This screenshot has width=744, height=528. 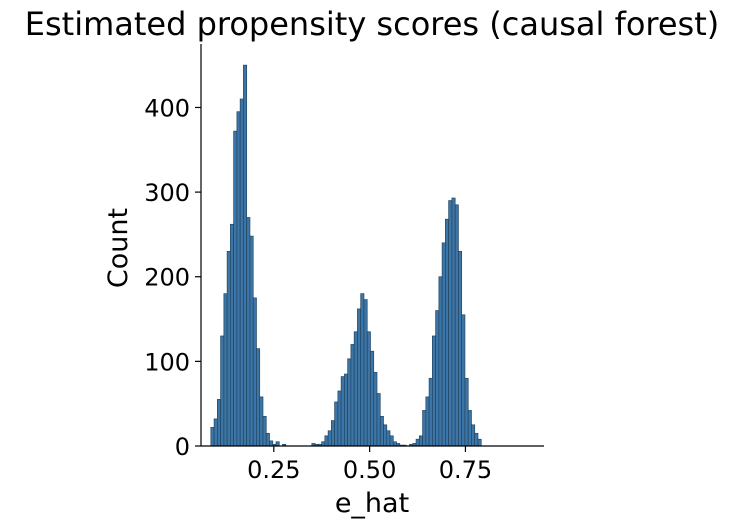 I want to click on x-axis-label: e_hat, so click(x=372, y=503).